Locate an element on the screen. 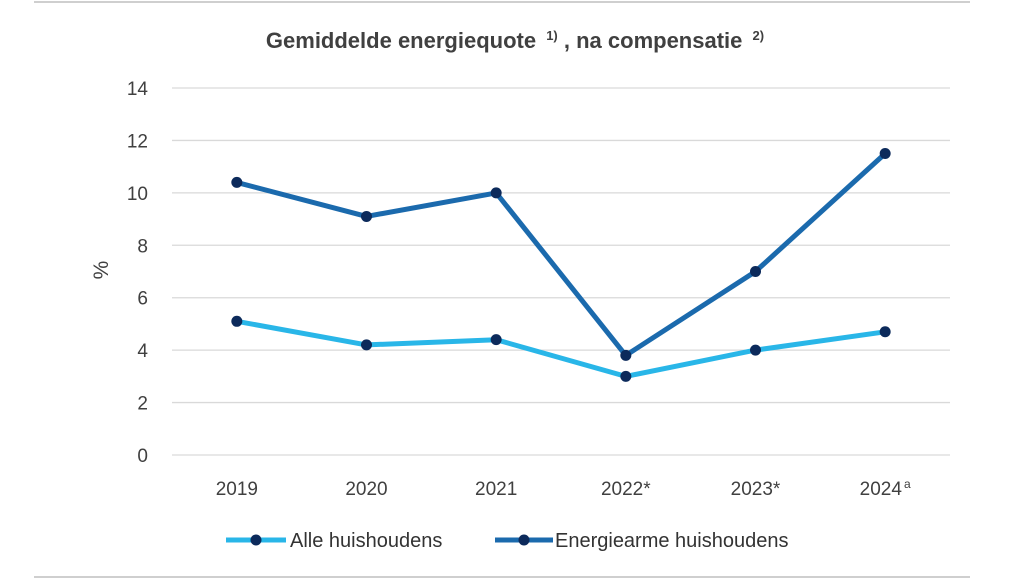 The width and height of the screenshot is (1030, 580). y-tick-label-12: 12 is located at coordinates (137, 141).